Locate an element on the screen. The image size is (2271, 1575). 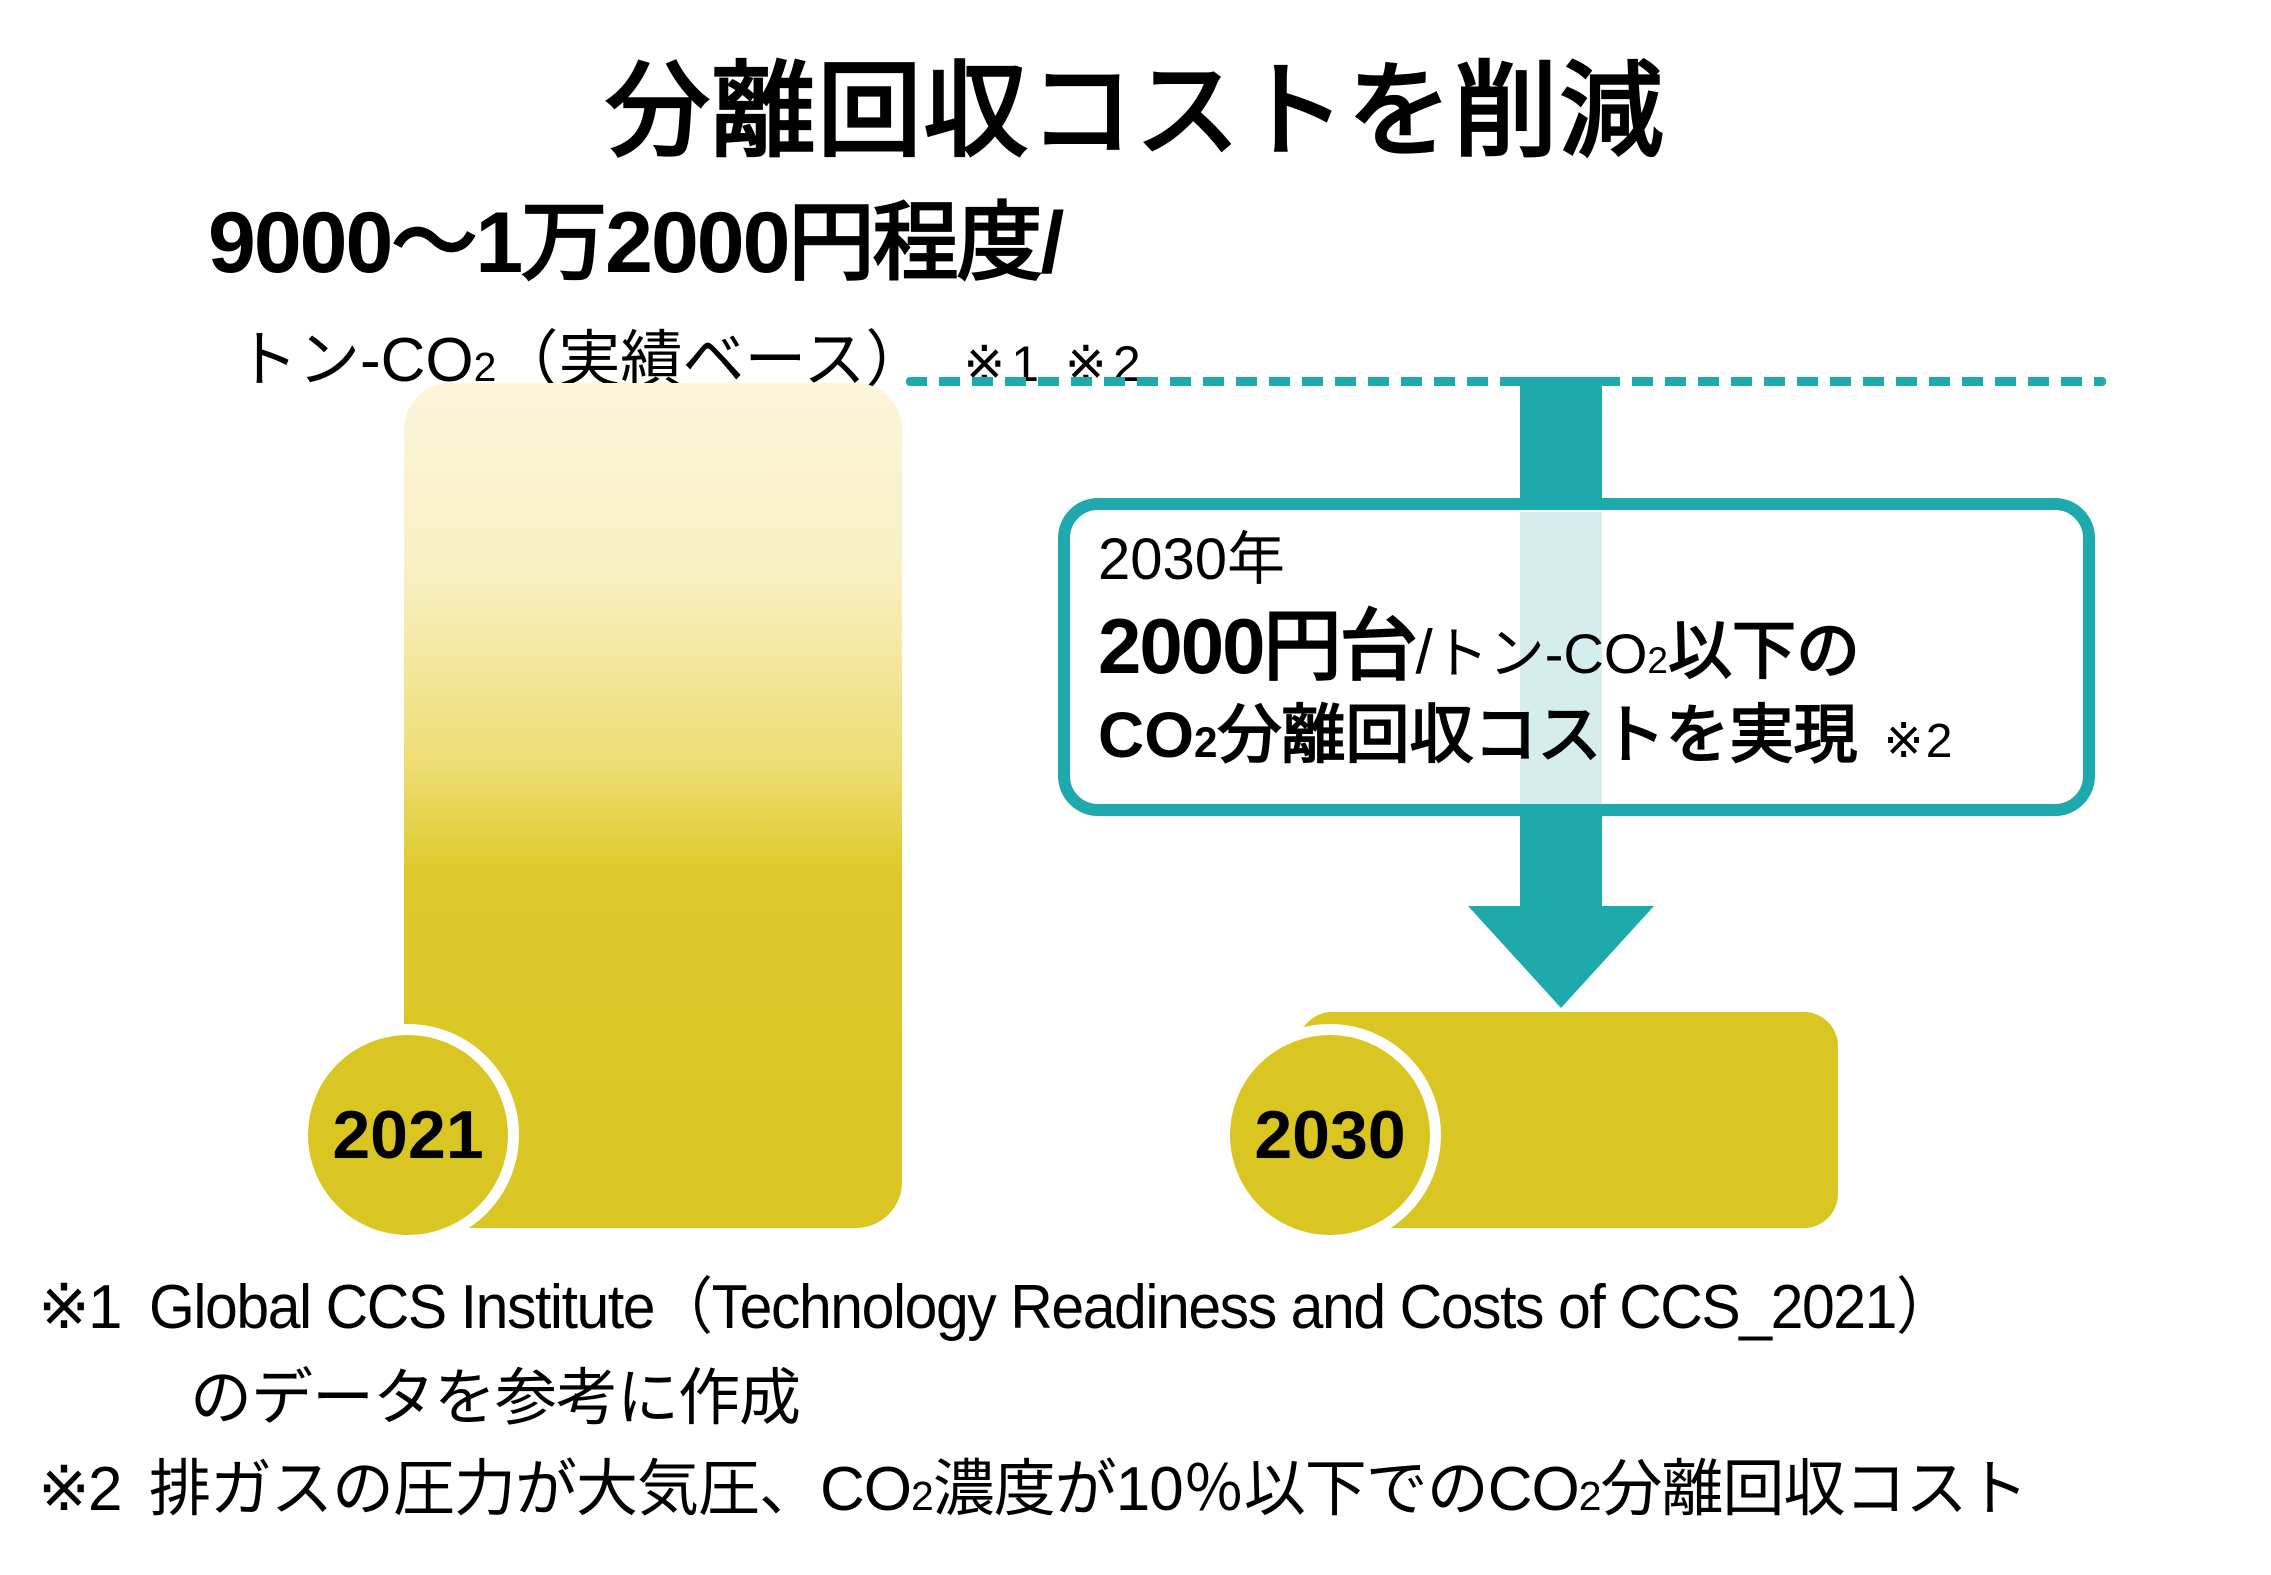
current-cost-label: 9000〜1万2000円程度/ トン-CO2（実績ベース） ※1 ※2 is located at coordinates (677, 285).